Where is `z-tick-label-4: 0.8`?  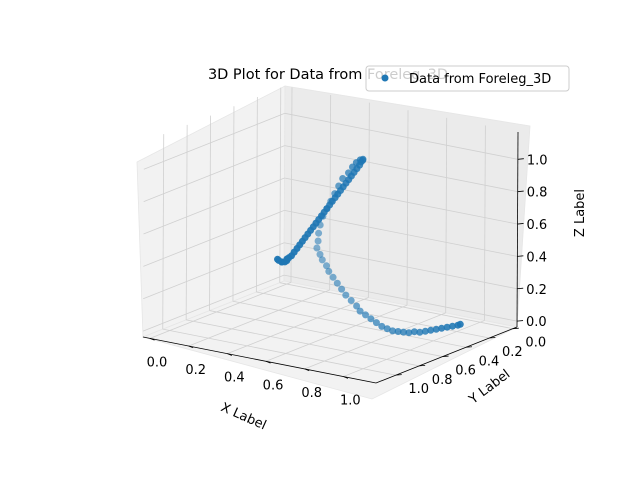 z-tick-label-4: 0.8 is located at coordinates (537, 193).